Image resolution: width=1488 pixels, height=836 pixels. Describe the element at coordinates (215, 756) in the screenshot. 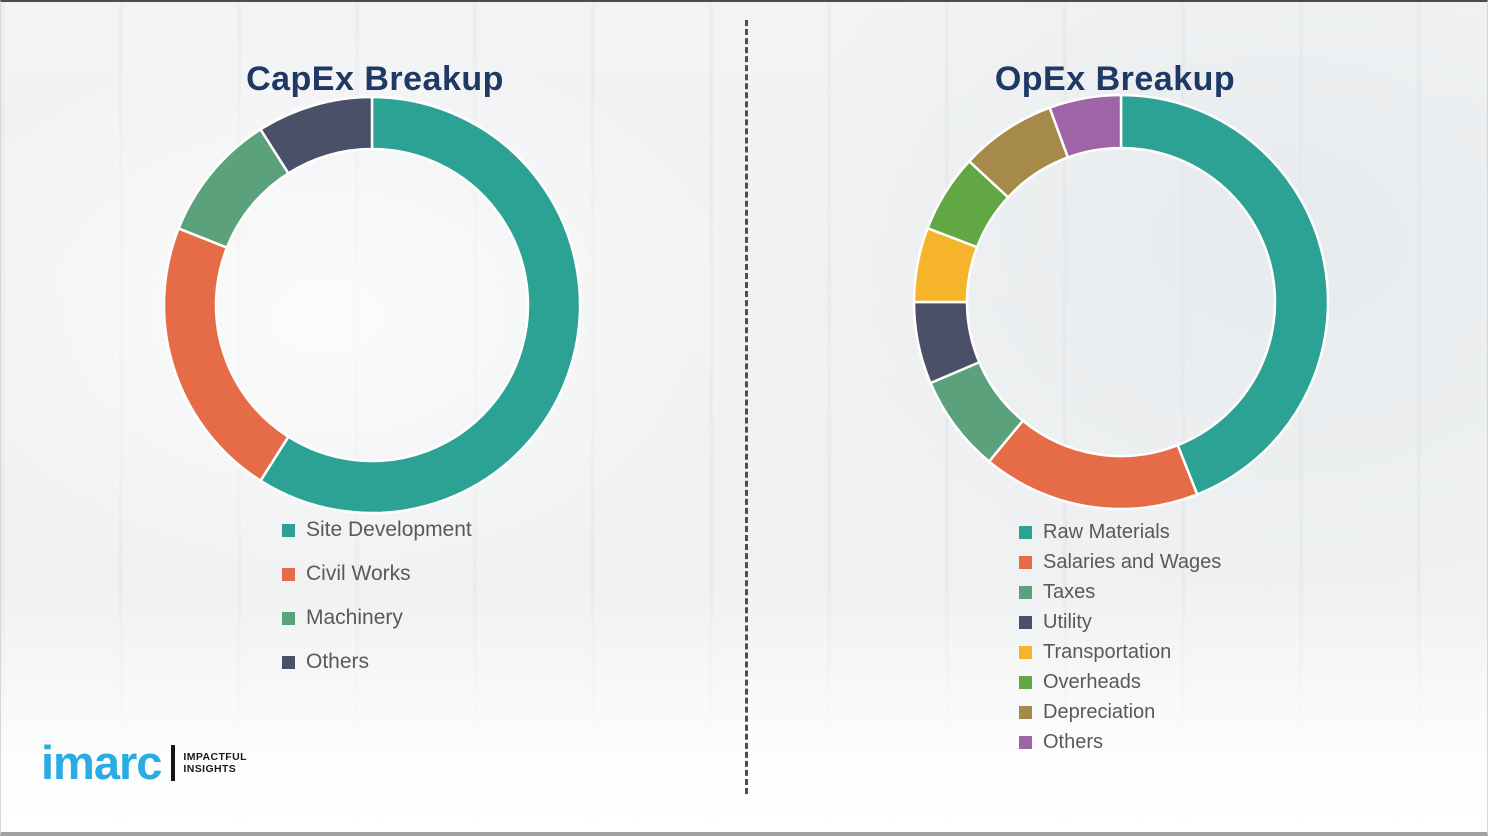

I see `logo-tagline-line1: IMPACTFUL` at that location.